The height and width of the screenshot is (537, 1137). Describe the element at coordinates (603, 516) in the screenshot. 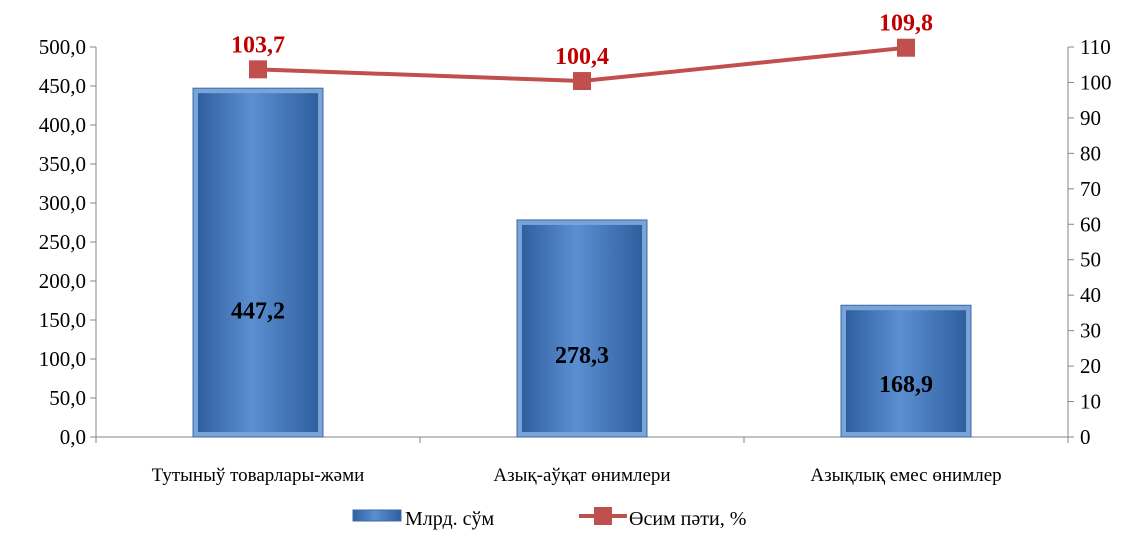

I see `legend-swatch-marker` at that location.